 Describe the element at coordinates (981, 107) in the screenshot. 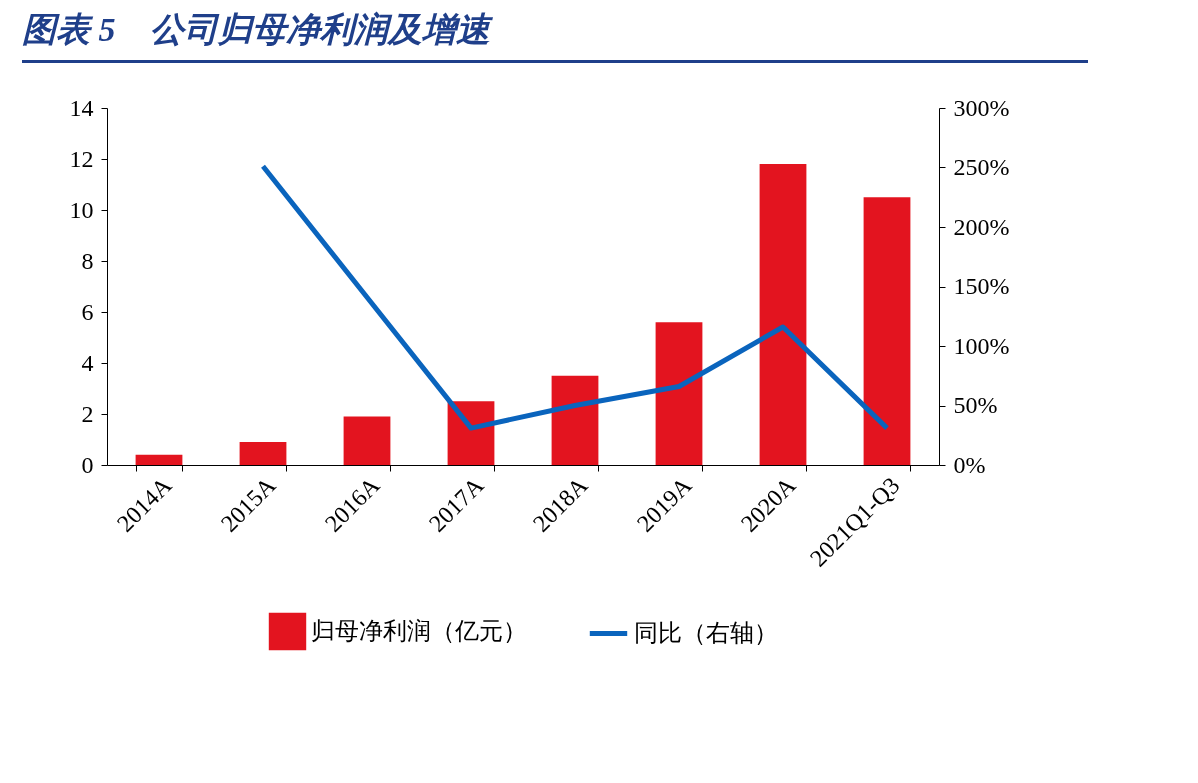

I see `y2-tick-label: 300%` at that location.